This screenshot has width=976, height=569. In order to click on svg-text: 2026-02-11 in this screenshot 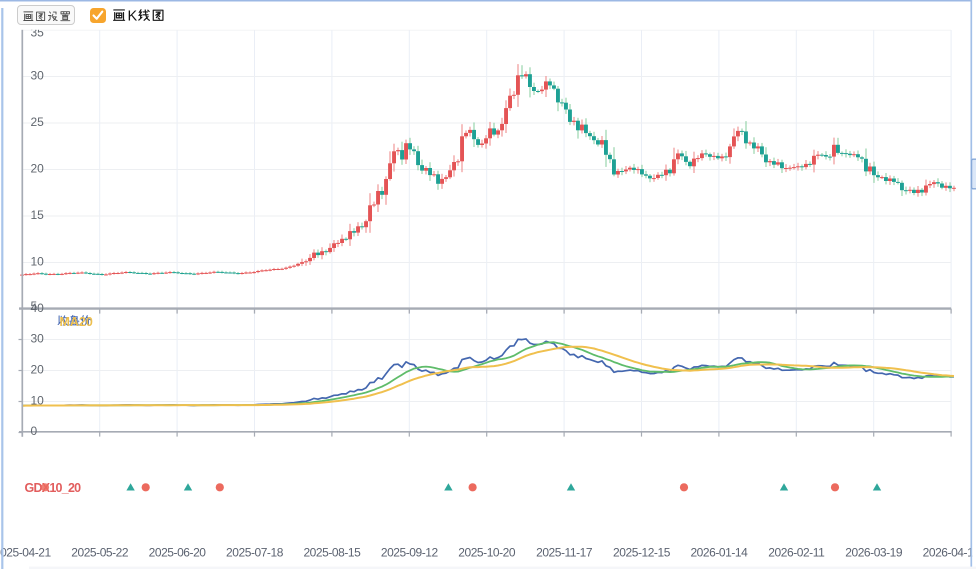, I will do `click(796, 553)`.